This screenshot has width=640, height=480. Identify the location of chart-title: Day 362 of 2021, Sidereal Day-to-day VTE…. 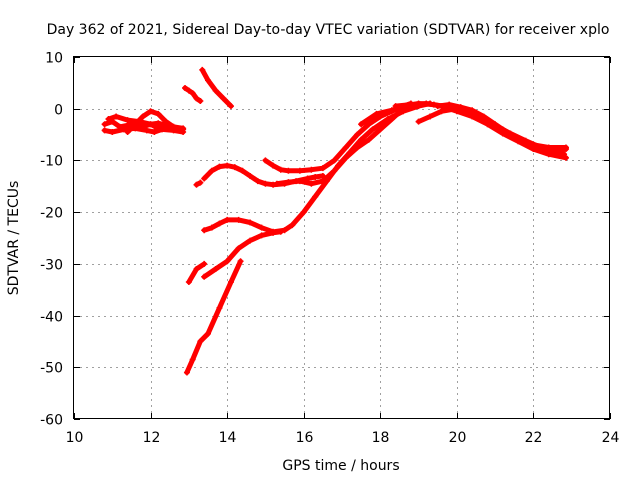
(328, 30).